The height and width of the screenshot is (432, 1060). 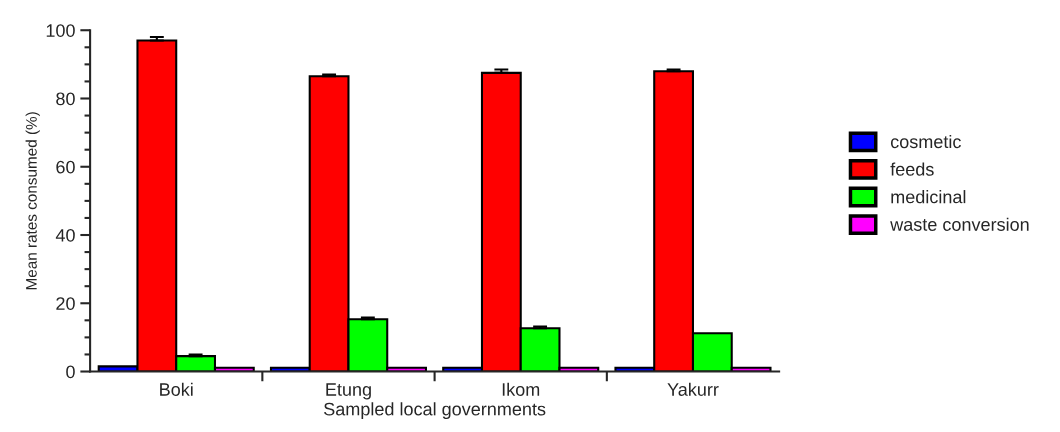 What do you see at coordinates (65, 99) in the screenshot?
I see `y-tick-label: 80` at bounding box center [65, 99].